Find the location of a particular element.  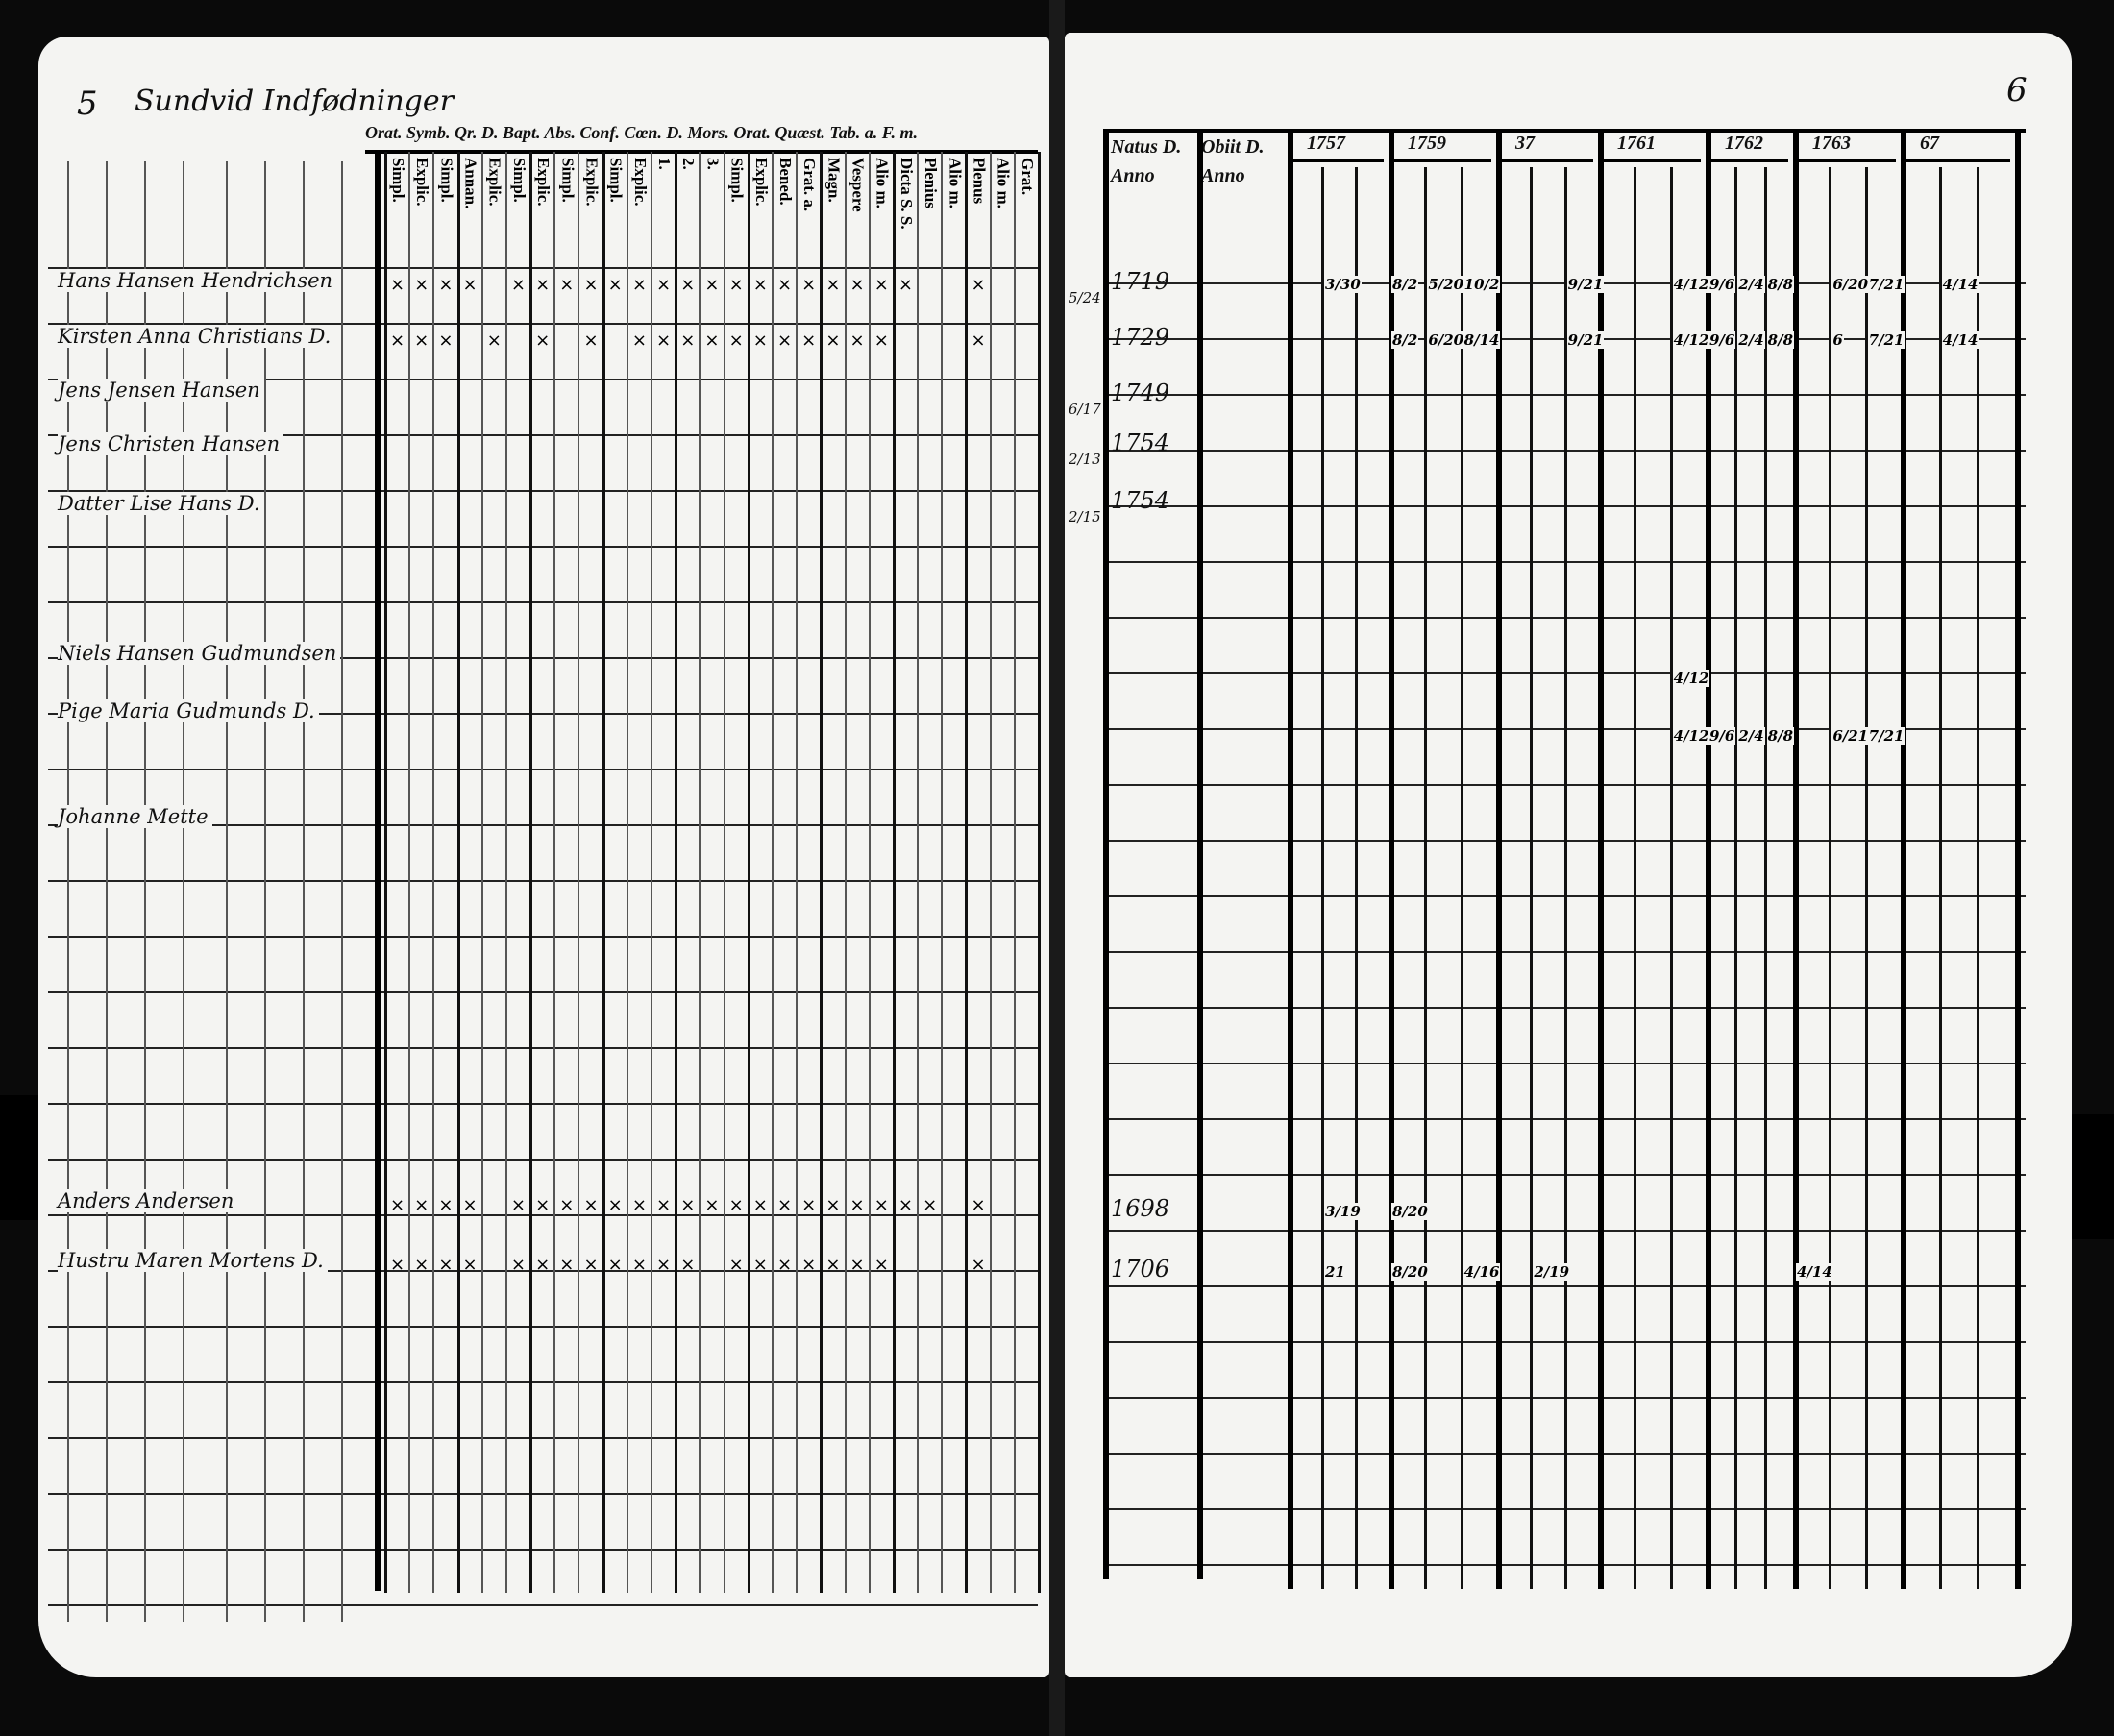

birth-year: 1754 is located at coordinates (1140, 442).